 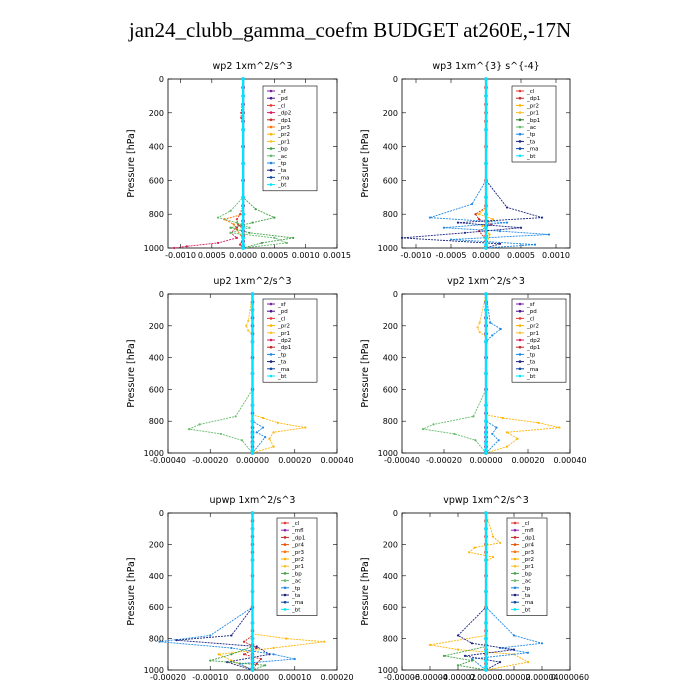 What do you see at coordinates (253, 66) in the screenshot?
I see `panel-title: wp2 1xm^2/s^3` at bounding box center [253, 66].